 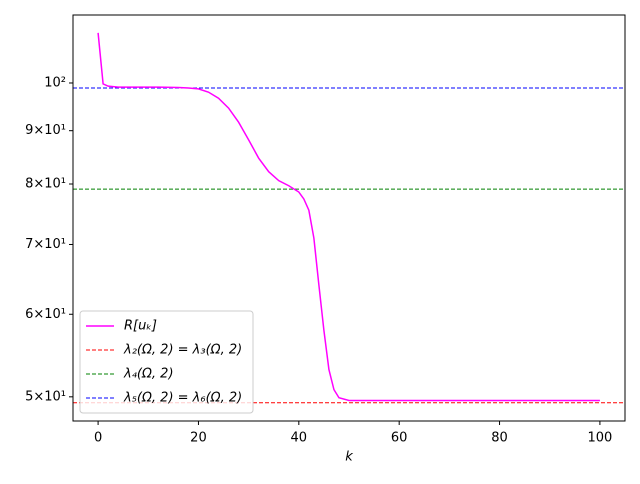 I want to click on legend-box, so click(x=166, y=362).